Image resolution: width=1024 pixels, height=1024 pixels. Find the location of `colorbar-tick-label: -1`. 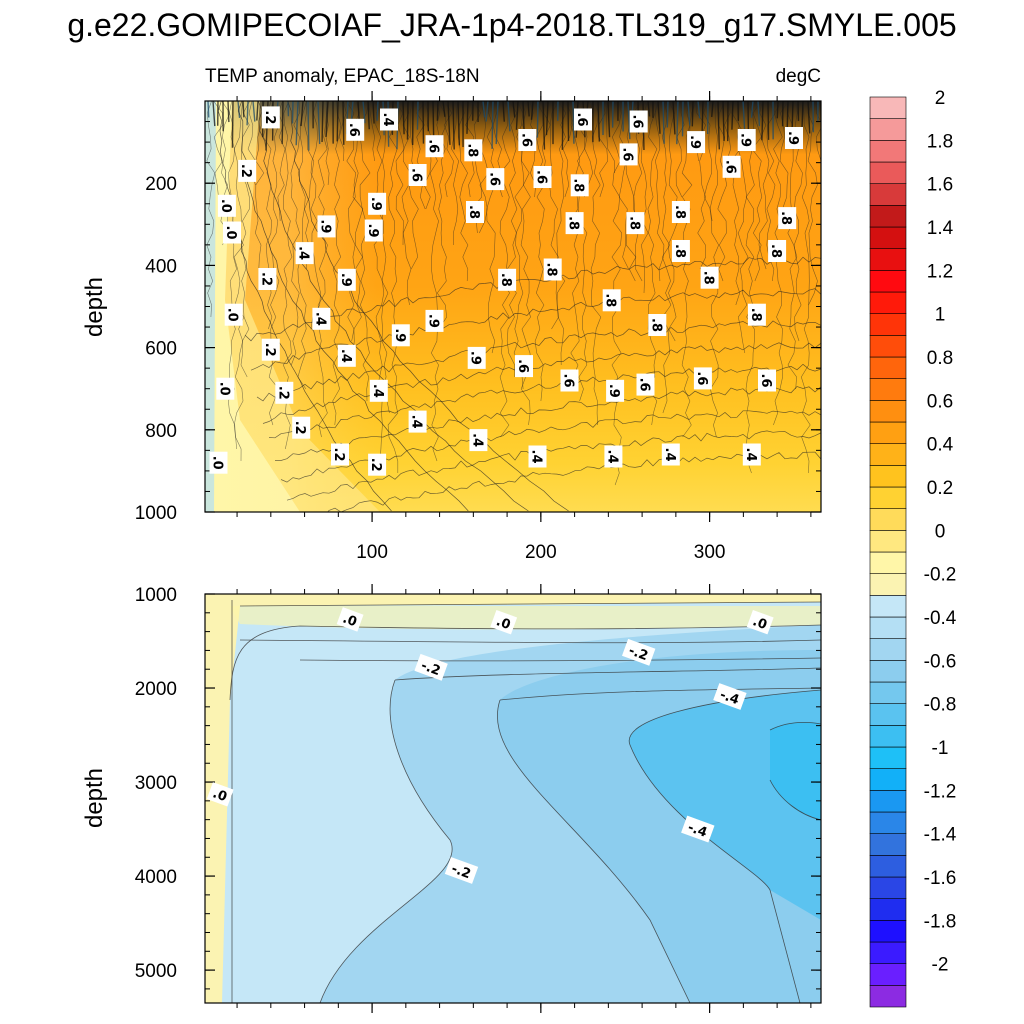

colorbar-tick-label: -1 is located at coordinates (940, 748).